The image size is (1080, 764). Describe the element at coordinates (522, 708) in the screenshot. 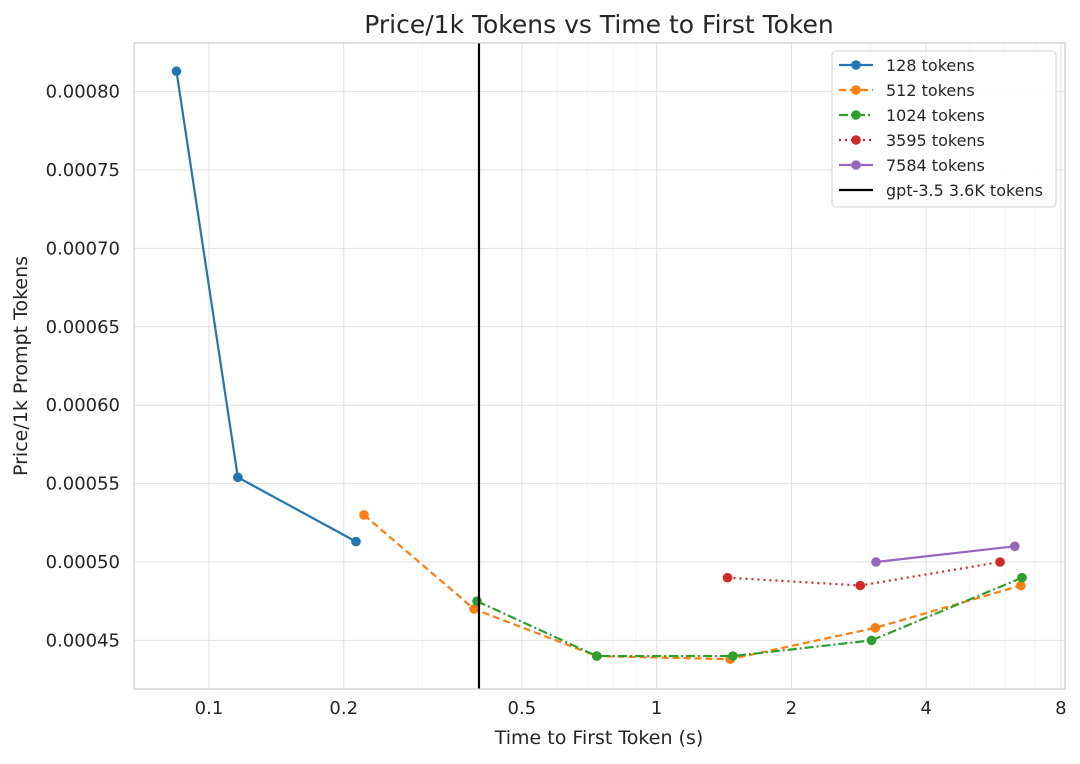

I see `x-tick-label: 0.5` at that location.